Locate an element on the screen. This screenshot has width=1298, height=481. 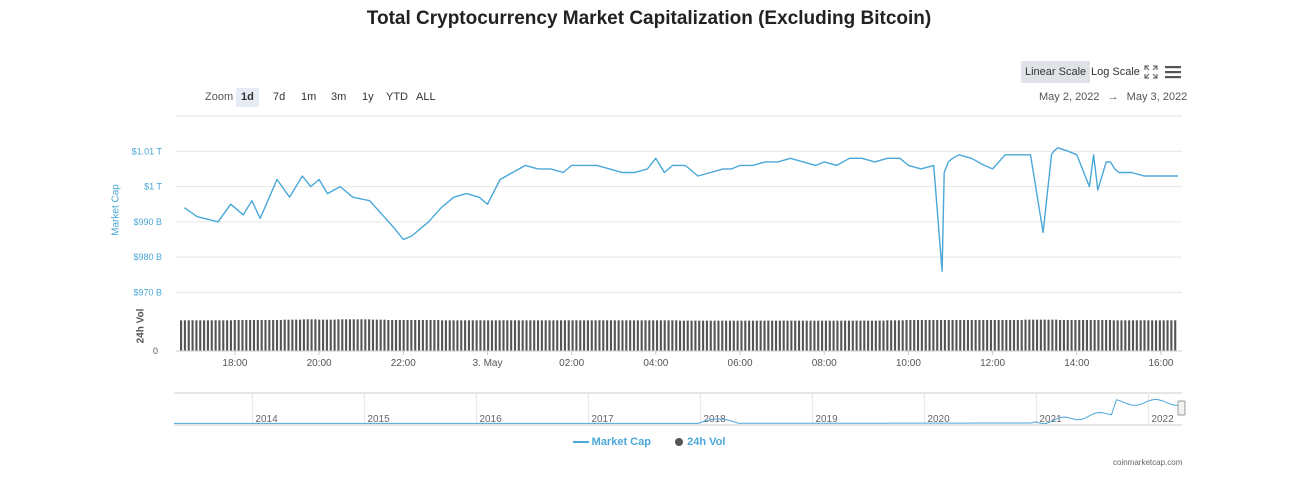
fullscreen-icon is located at coordinates (1151, 72).